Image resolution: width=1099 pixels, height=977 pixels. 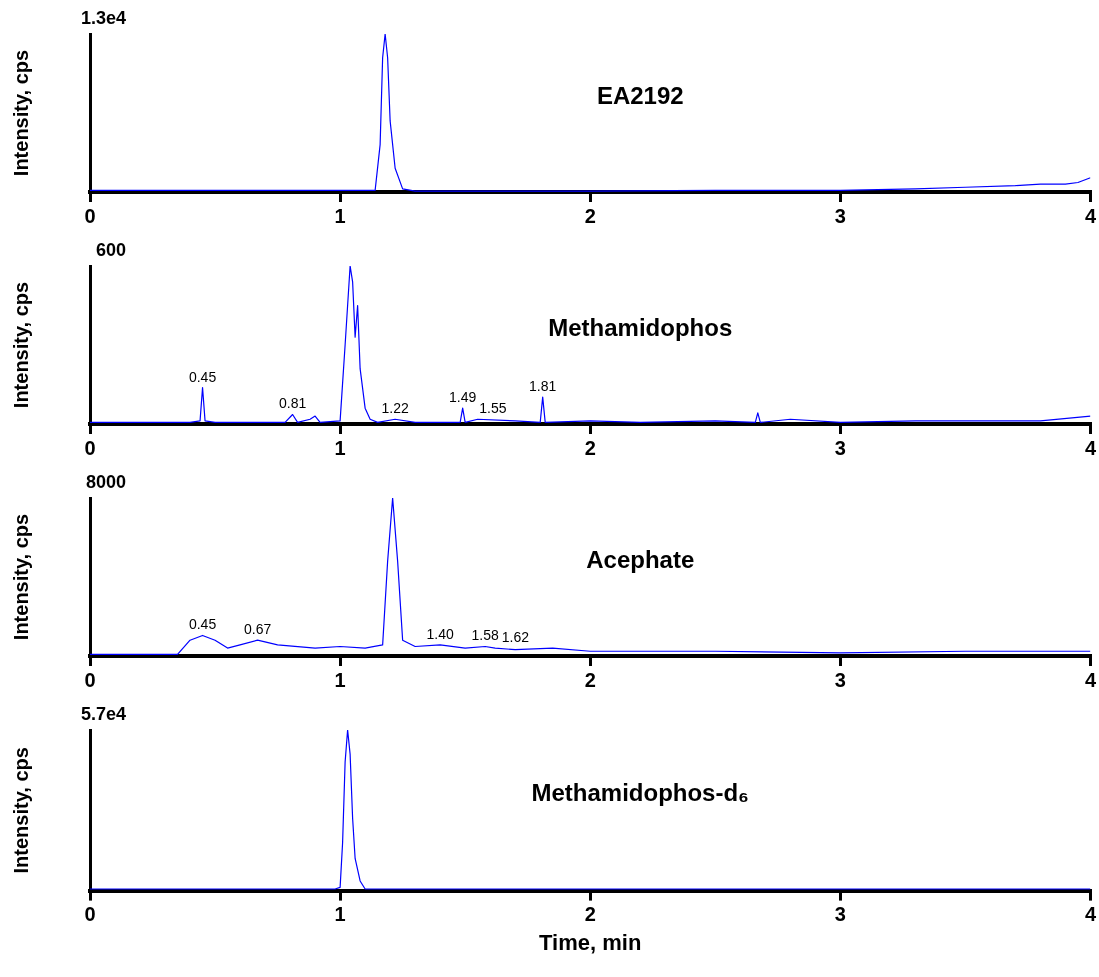 I want to click on text: 8000, so click(x=105, y=481).